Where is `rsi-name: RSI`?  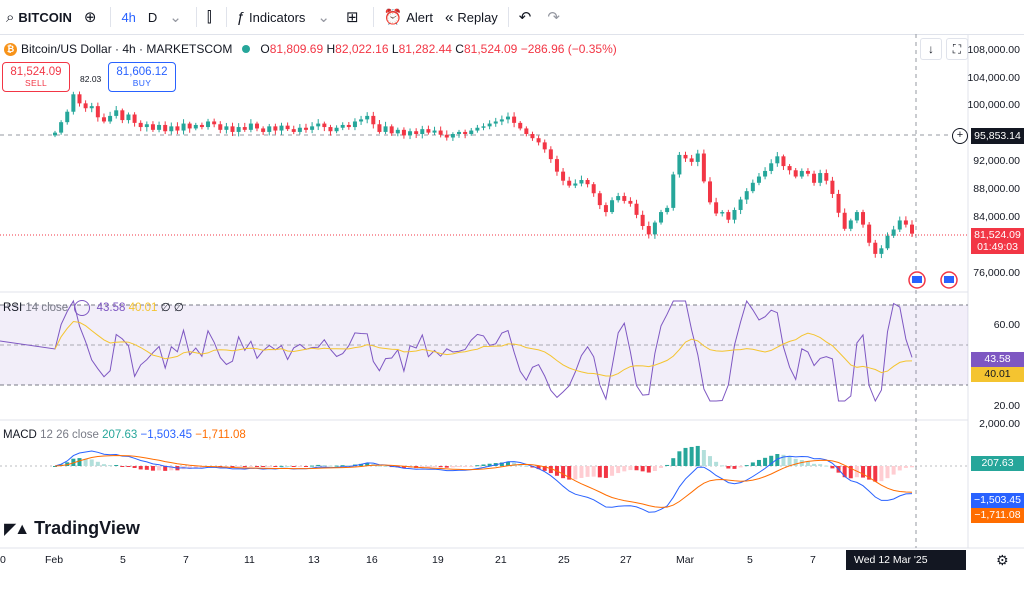
rsi-name: RSI is located at coordinates (13, 308).